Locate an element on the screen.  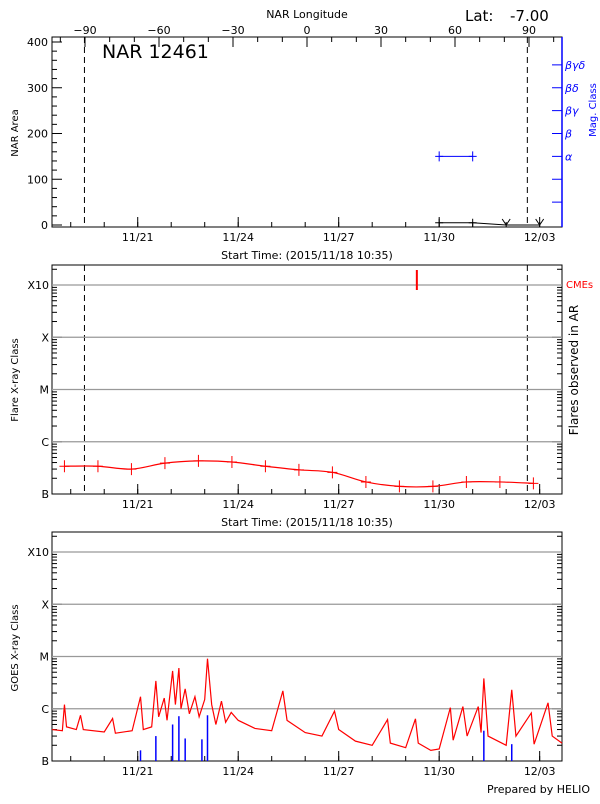
panel2-date-label: 11/21 is located at coordinates (138, 504).